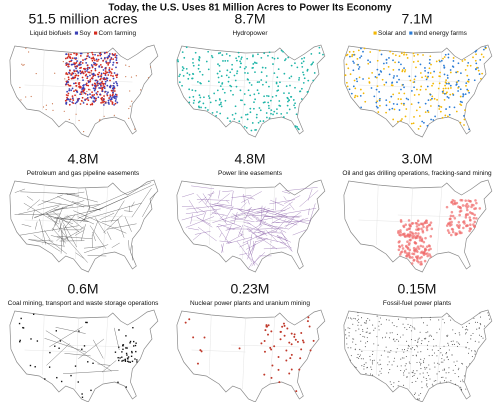  Describe the element at coordinates (385, 351) in the screenshot. I see `state-line` at that location.